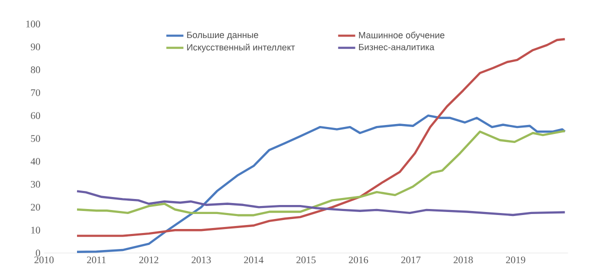 Image resolution: width=604 pixels, height=279 pixels. Describe the element at coordinates (358, 260) in the screenshot. I see `x-tick-label: 2016` at that location.